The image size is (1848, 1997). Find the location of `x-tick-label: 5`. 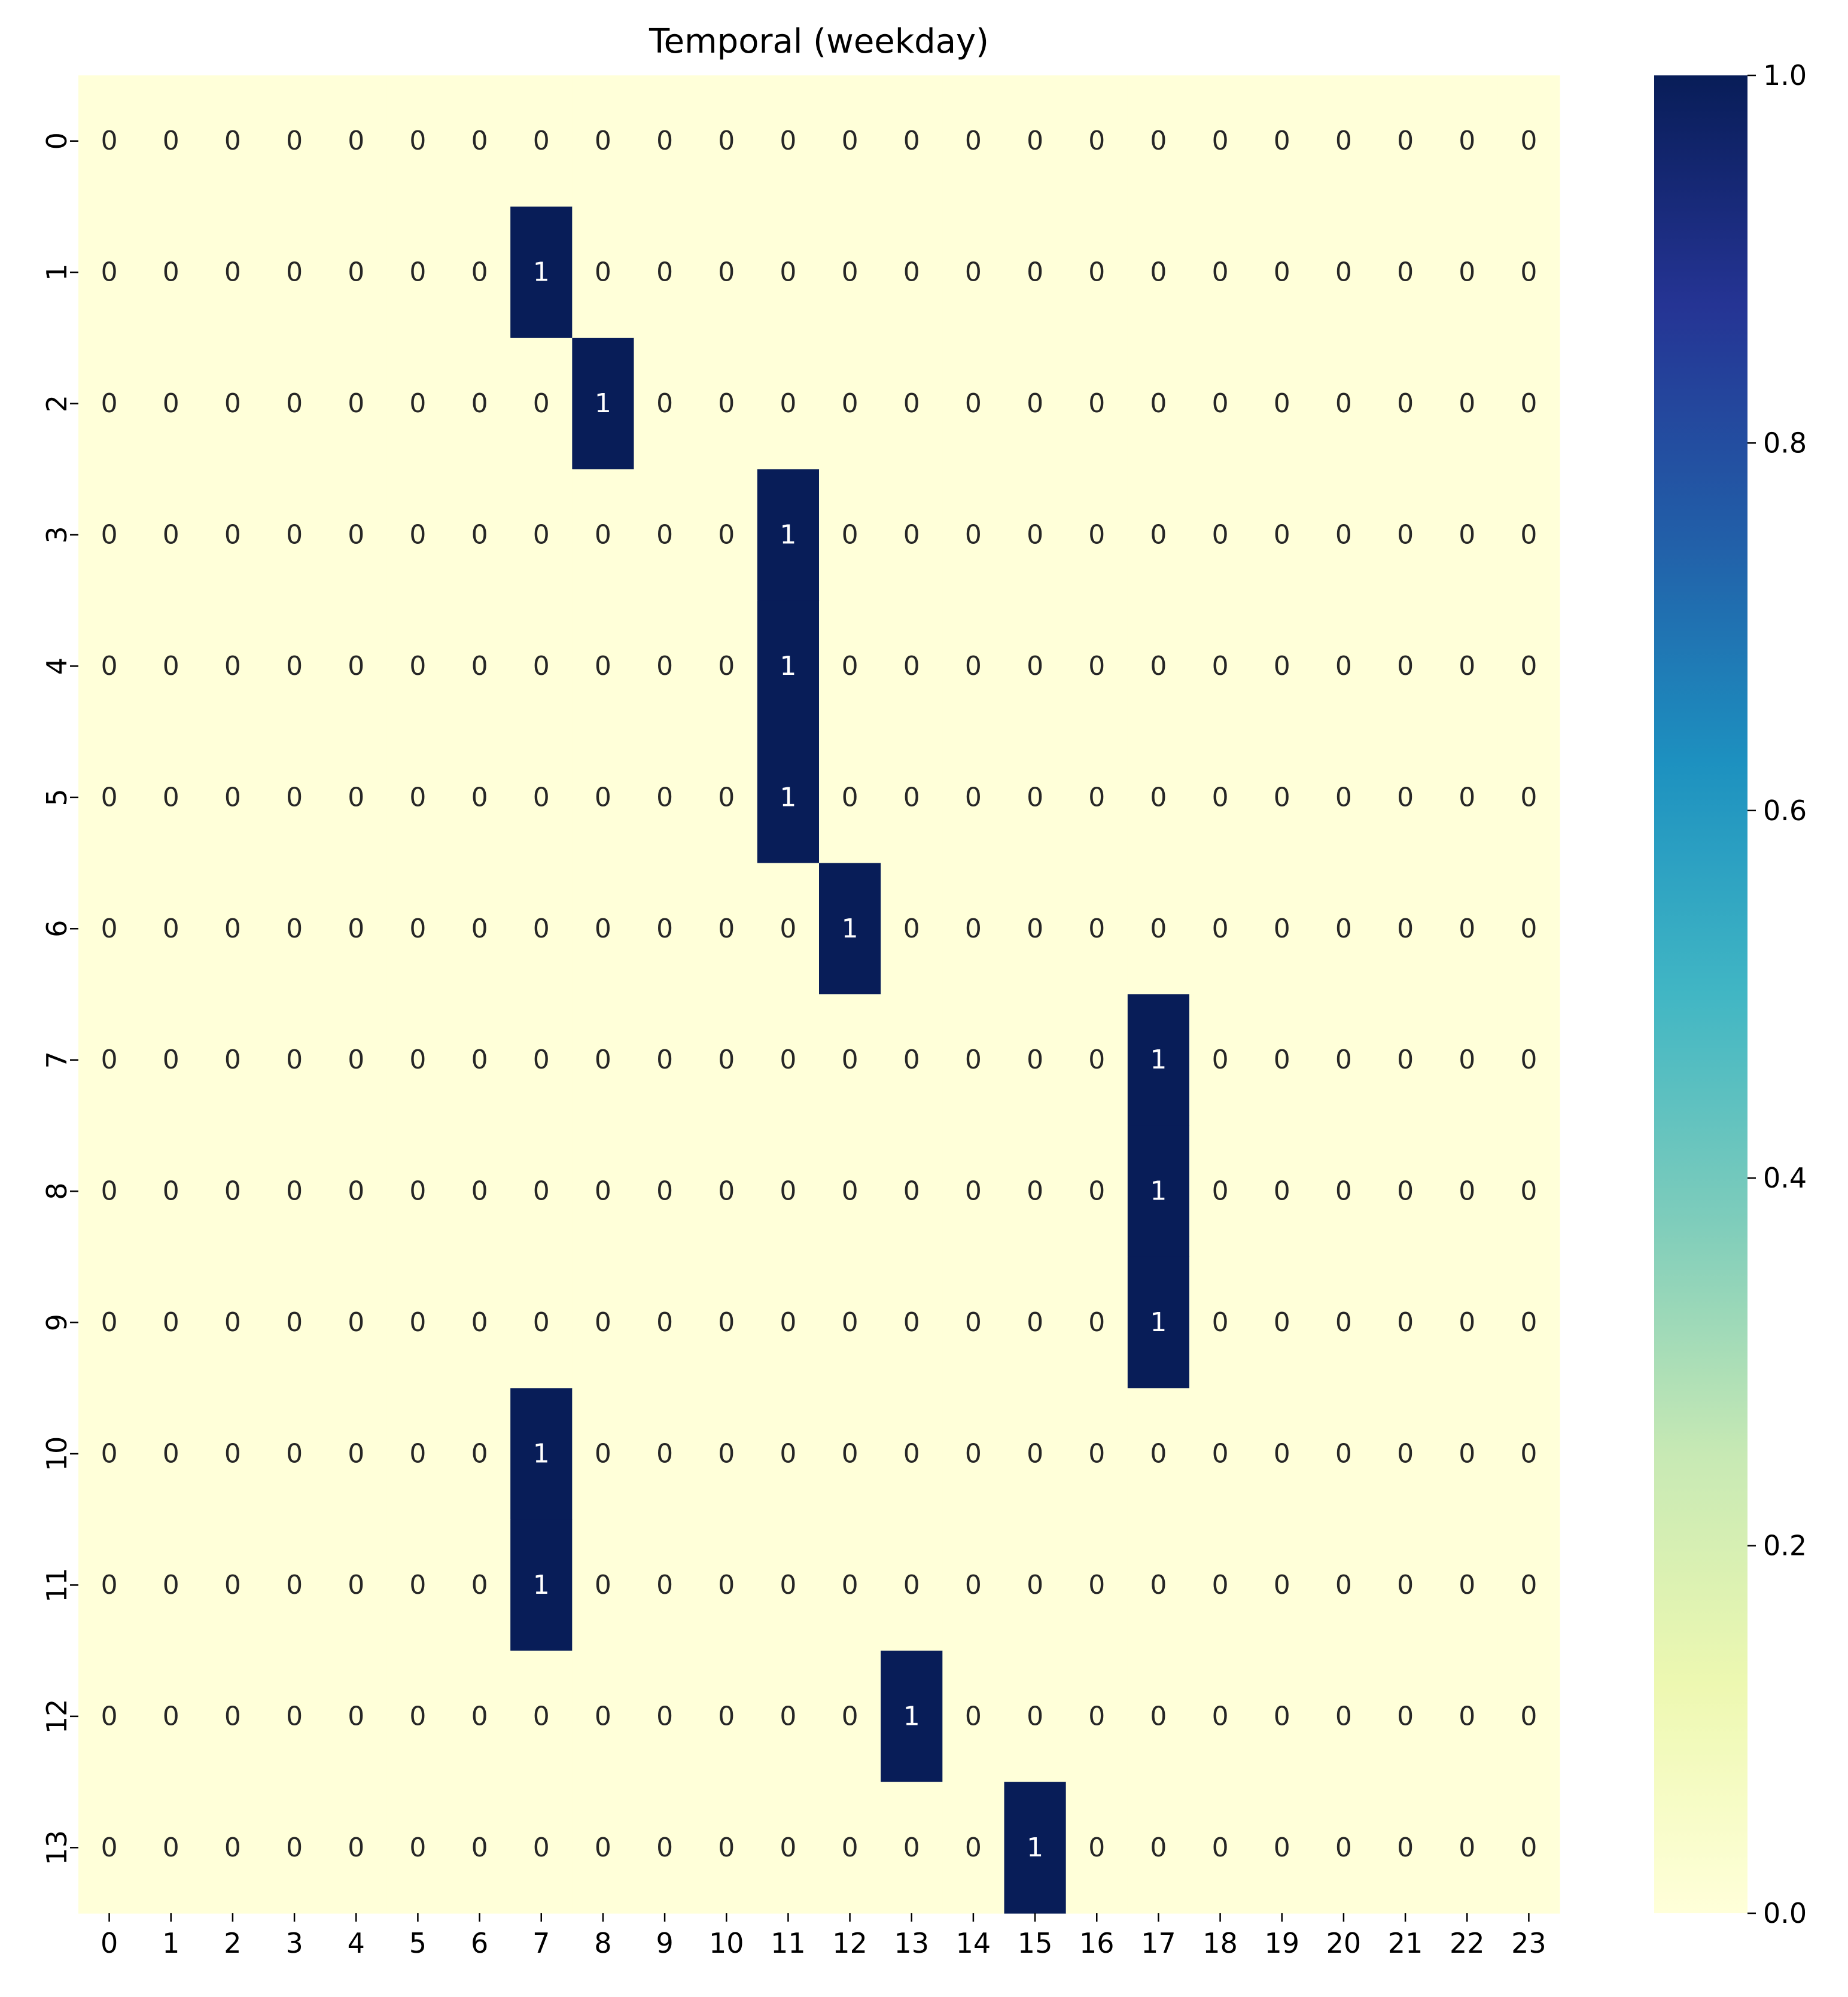

x-tick-label: 5 is located at coordinates (418, 1943).